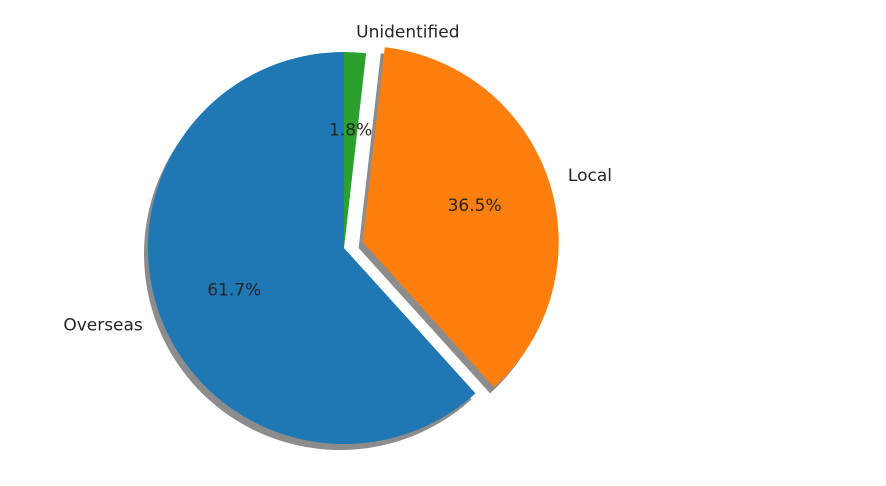 The height and width of the screenshot is (486, 886). Describe the element at coordinates (350, 131) in the screenshot. I see `slice-value-unidentified: 1.8%` at that location.